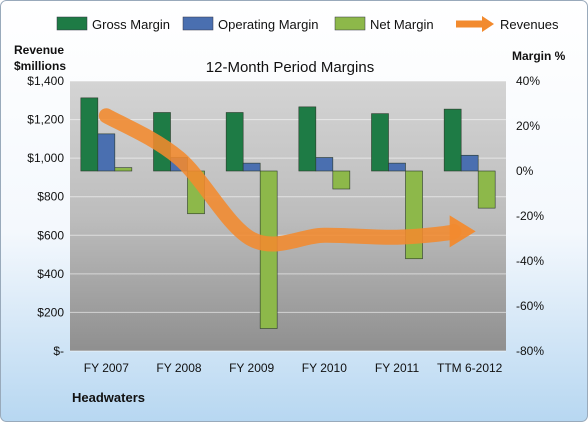 Image resolution: width=588 pixels, height=427 pixels. What do you see at coordinates (350, 23) in the screenshot?
I see `legend-swatch-net-margin` at bounding box center [350, 23].